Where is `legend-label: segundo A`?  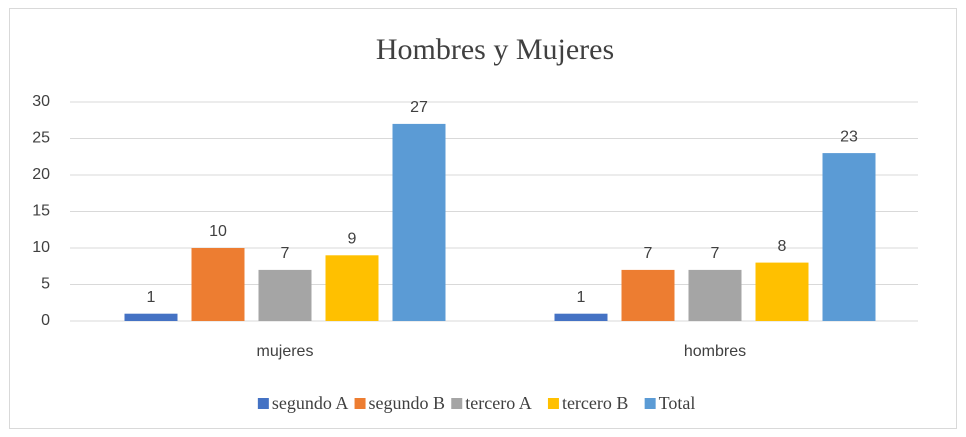
legend-label: segundo A is located at coordinates (310, 403).